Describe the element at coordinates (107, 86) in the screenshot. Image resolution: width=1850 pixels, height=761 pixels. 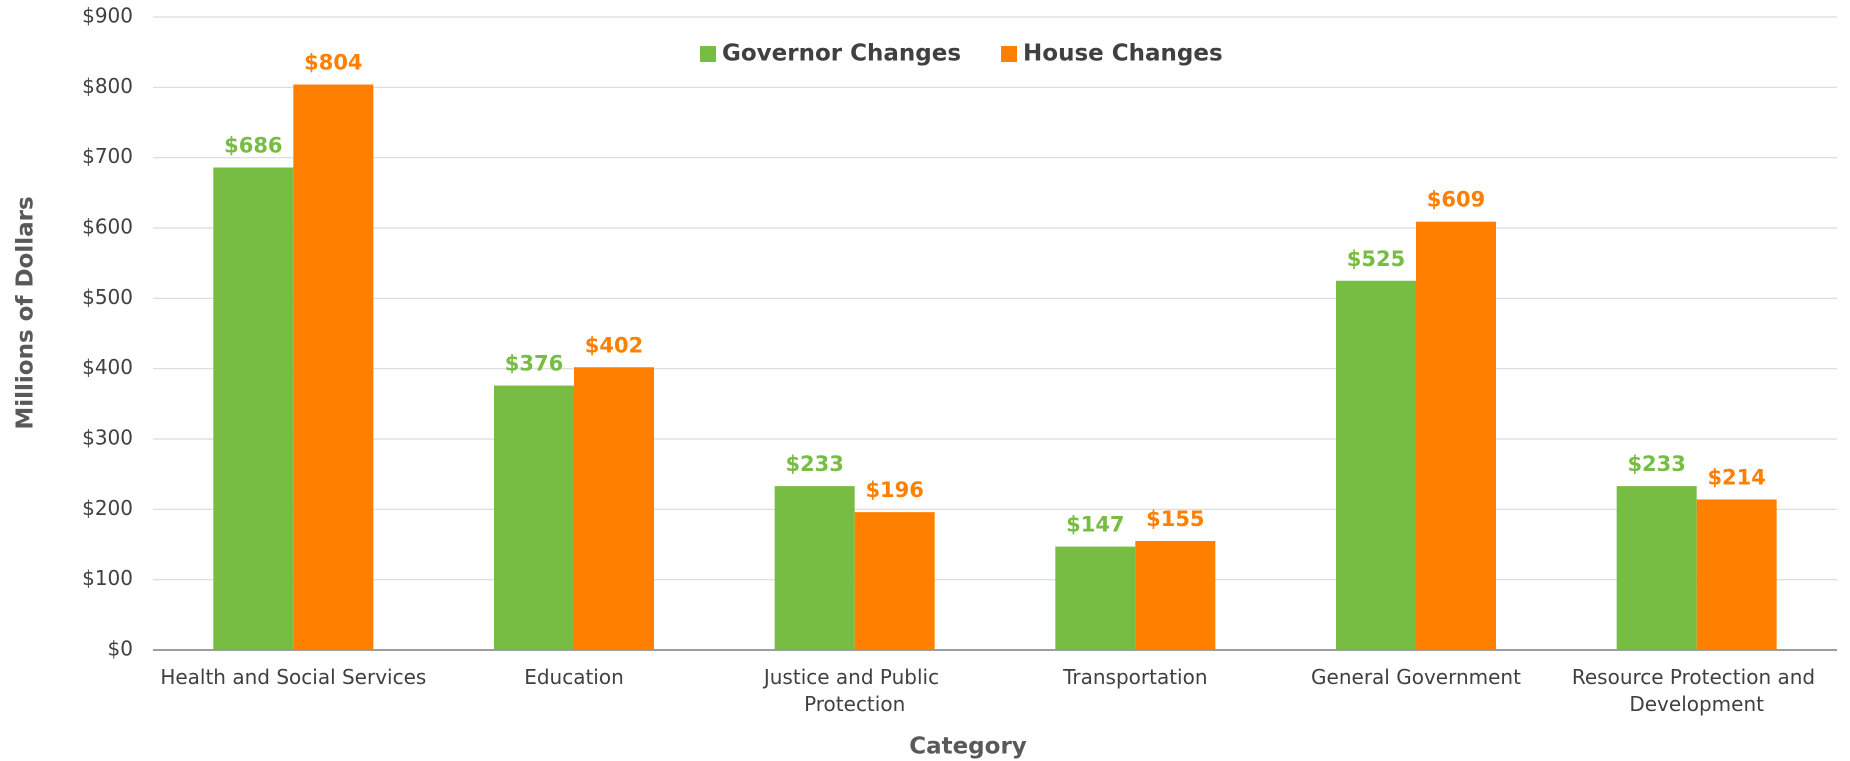
I see `y-tick-label: $800` at that location.